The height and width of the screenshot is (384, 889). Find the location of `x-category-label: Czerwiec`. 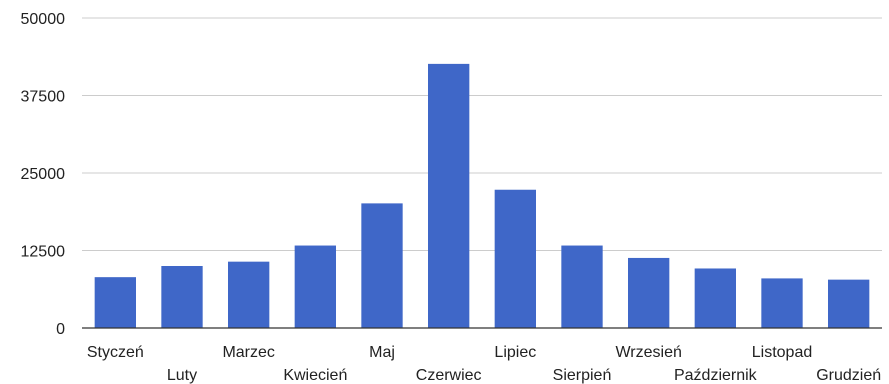

x-category-label: Czerwiec is located at coordinates (449, 375).